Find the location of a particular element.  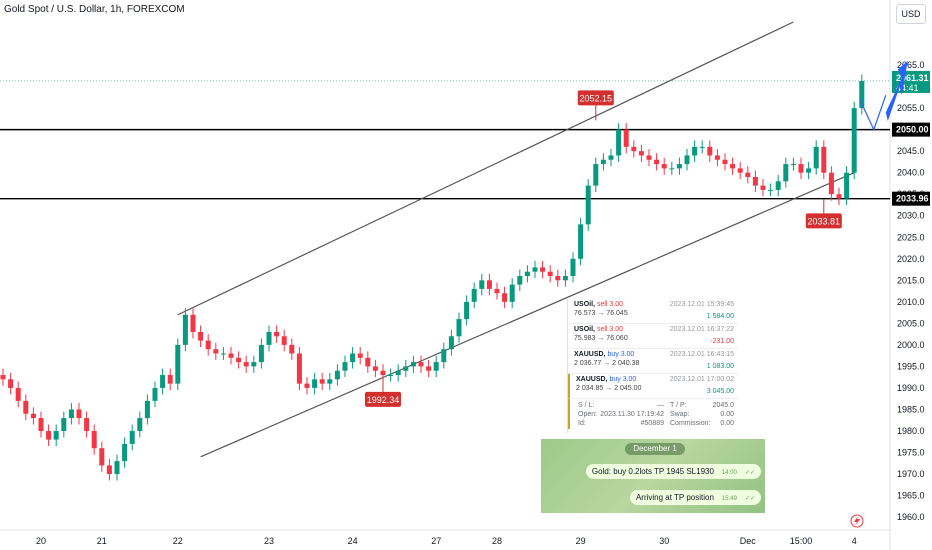

price-annotation-label: 1992.34 is located at coordinates (383, 400).